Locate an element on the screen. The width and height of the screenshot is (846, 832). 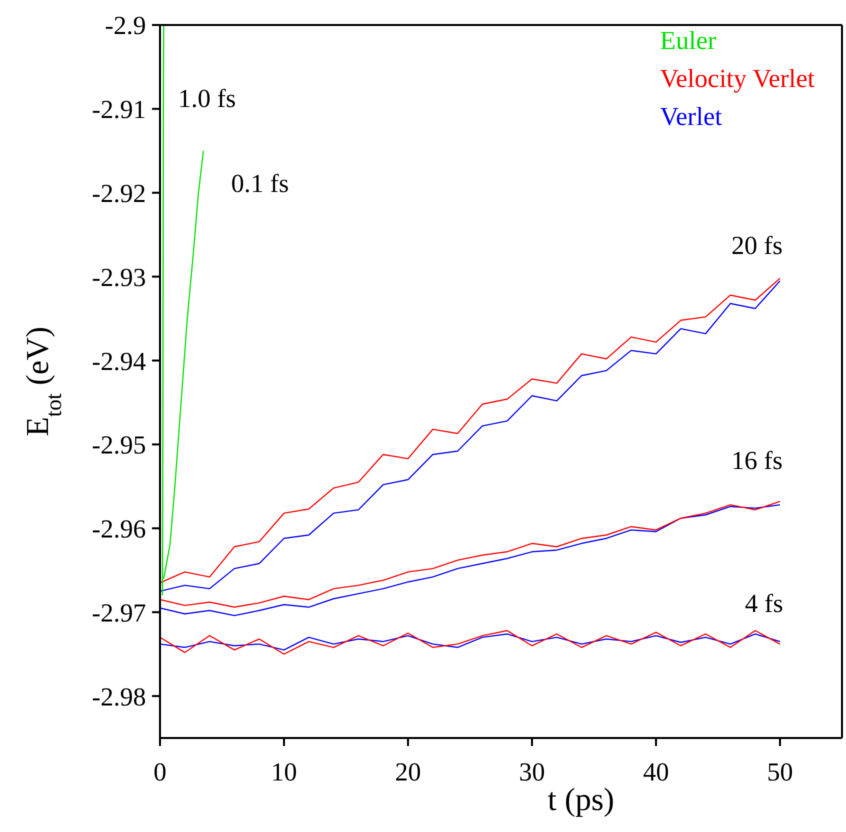
x-tick-label: 50 is located at coordinates (780, 771).